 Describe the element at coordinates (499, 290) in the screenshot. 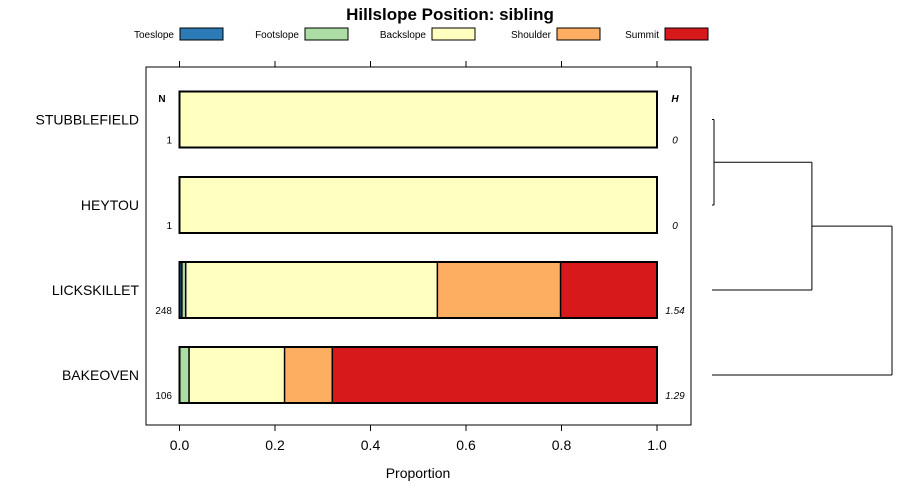

I see `bar-segment-lickskillet-shoulder` at that location.